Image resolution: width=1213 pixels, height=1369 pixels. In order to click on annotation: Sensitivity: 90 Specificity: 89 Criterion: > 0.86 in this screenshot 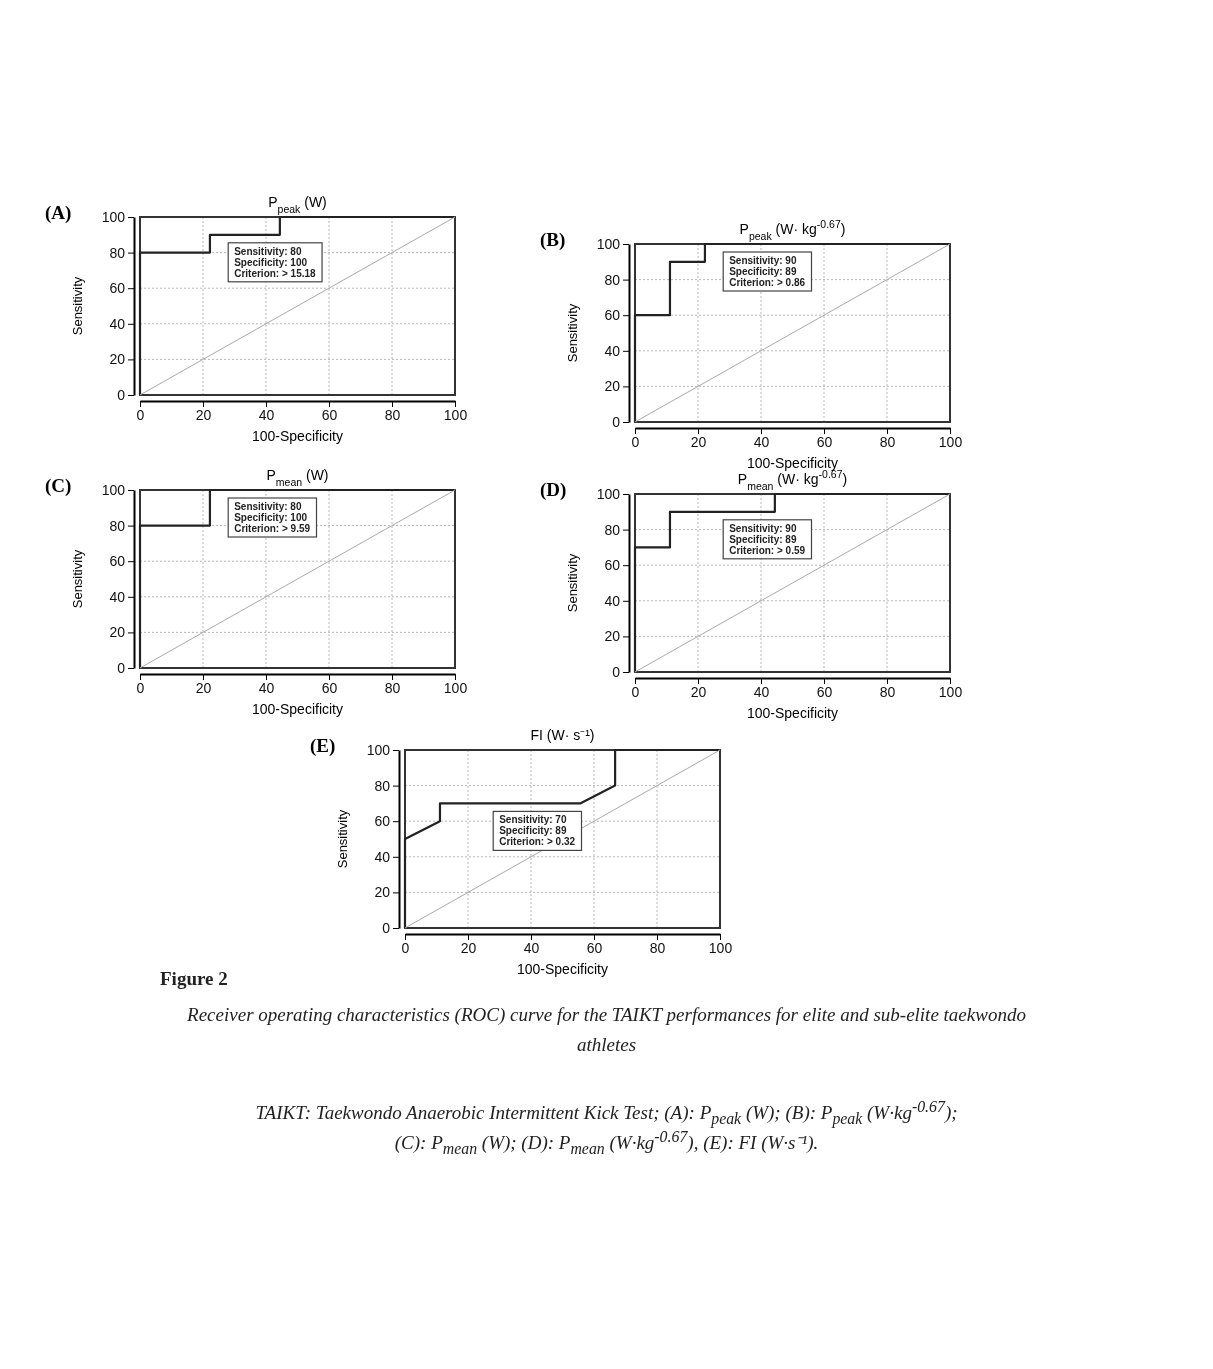, I will do `click(767, 271)`.